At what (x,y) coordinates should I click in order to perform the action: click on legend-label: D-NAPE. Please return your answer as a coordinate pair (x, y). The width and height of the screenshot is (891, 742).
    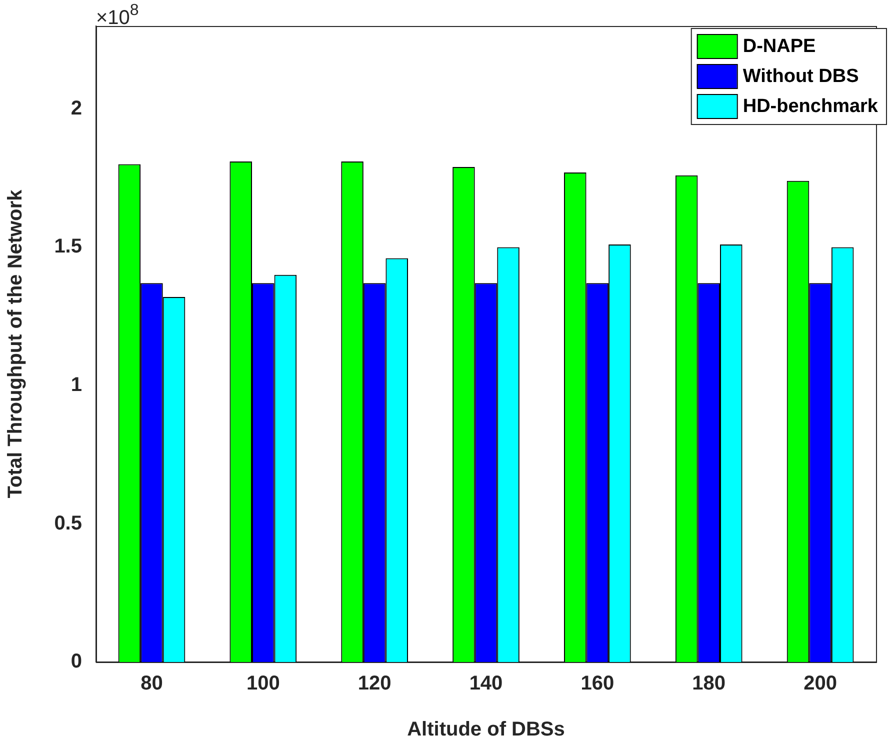
    Looking at the image, I should click on (779, 47).